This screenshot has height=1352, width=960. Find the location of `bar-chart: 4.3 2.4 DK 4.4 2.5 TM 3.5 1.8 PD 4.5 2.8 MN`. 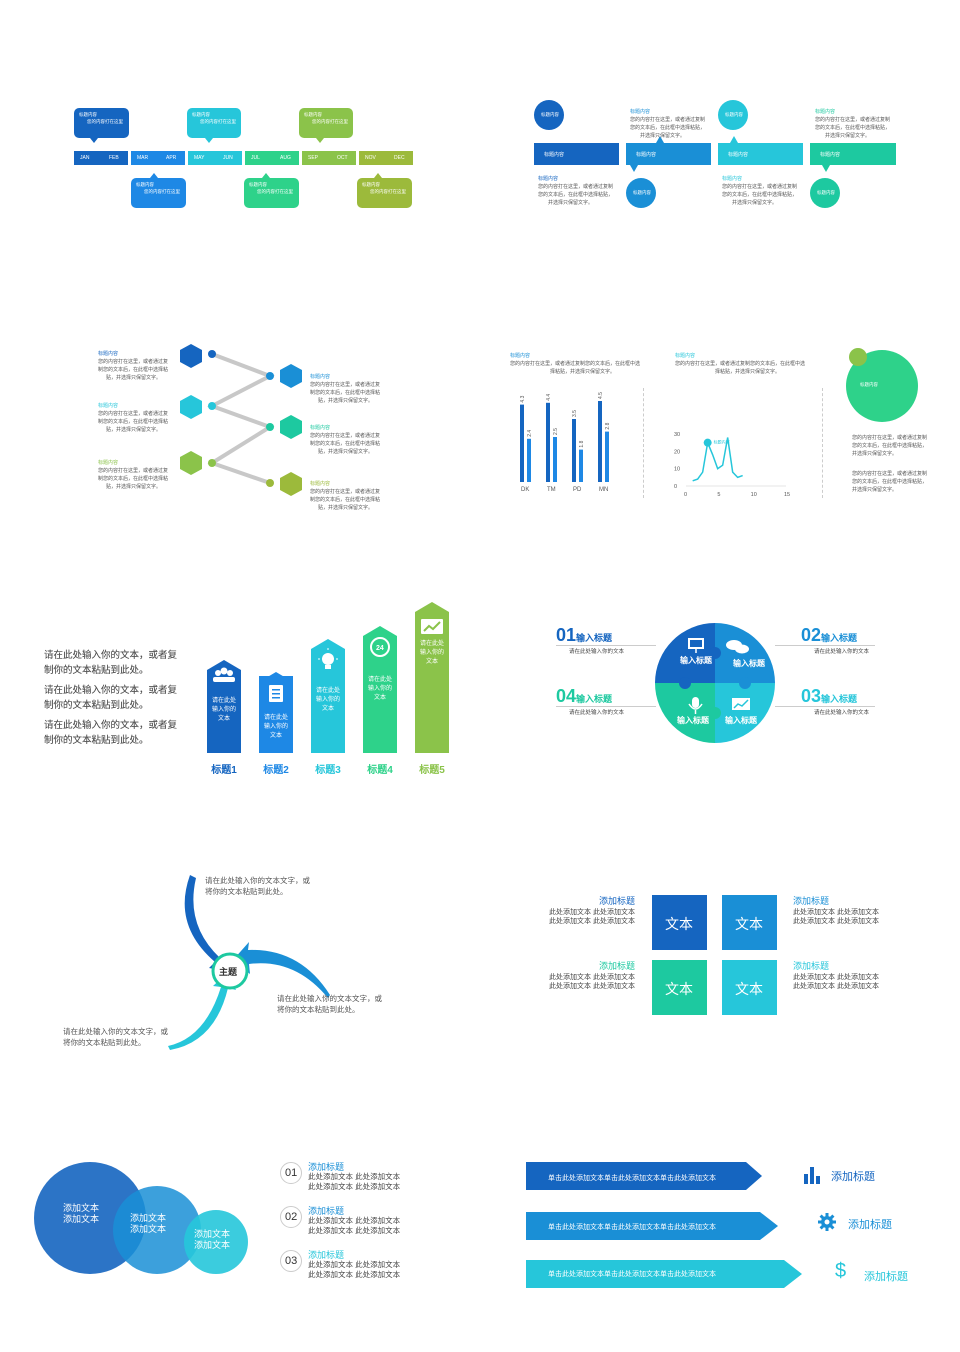

bar-chart: 4.3 2.4 DK 4.4 2.5 TM 3.5 1.8 PD 4.5 2.8 MN is located at coordinates (565, 442).